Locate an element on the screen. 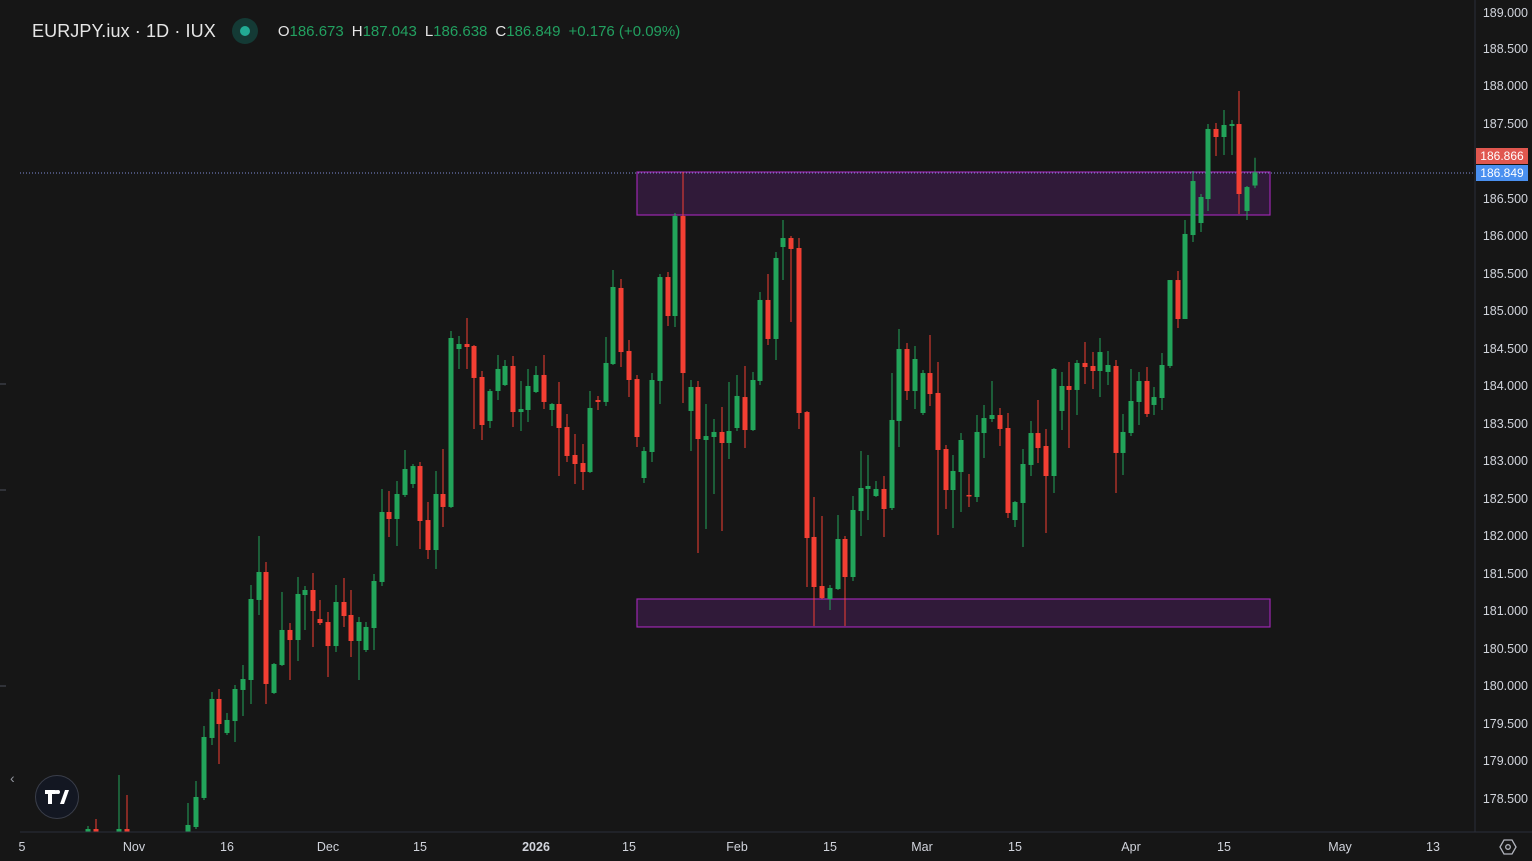  open-label: O is located at coordinates (283, 31).